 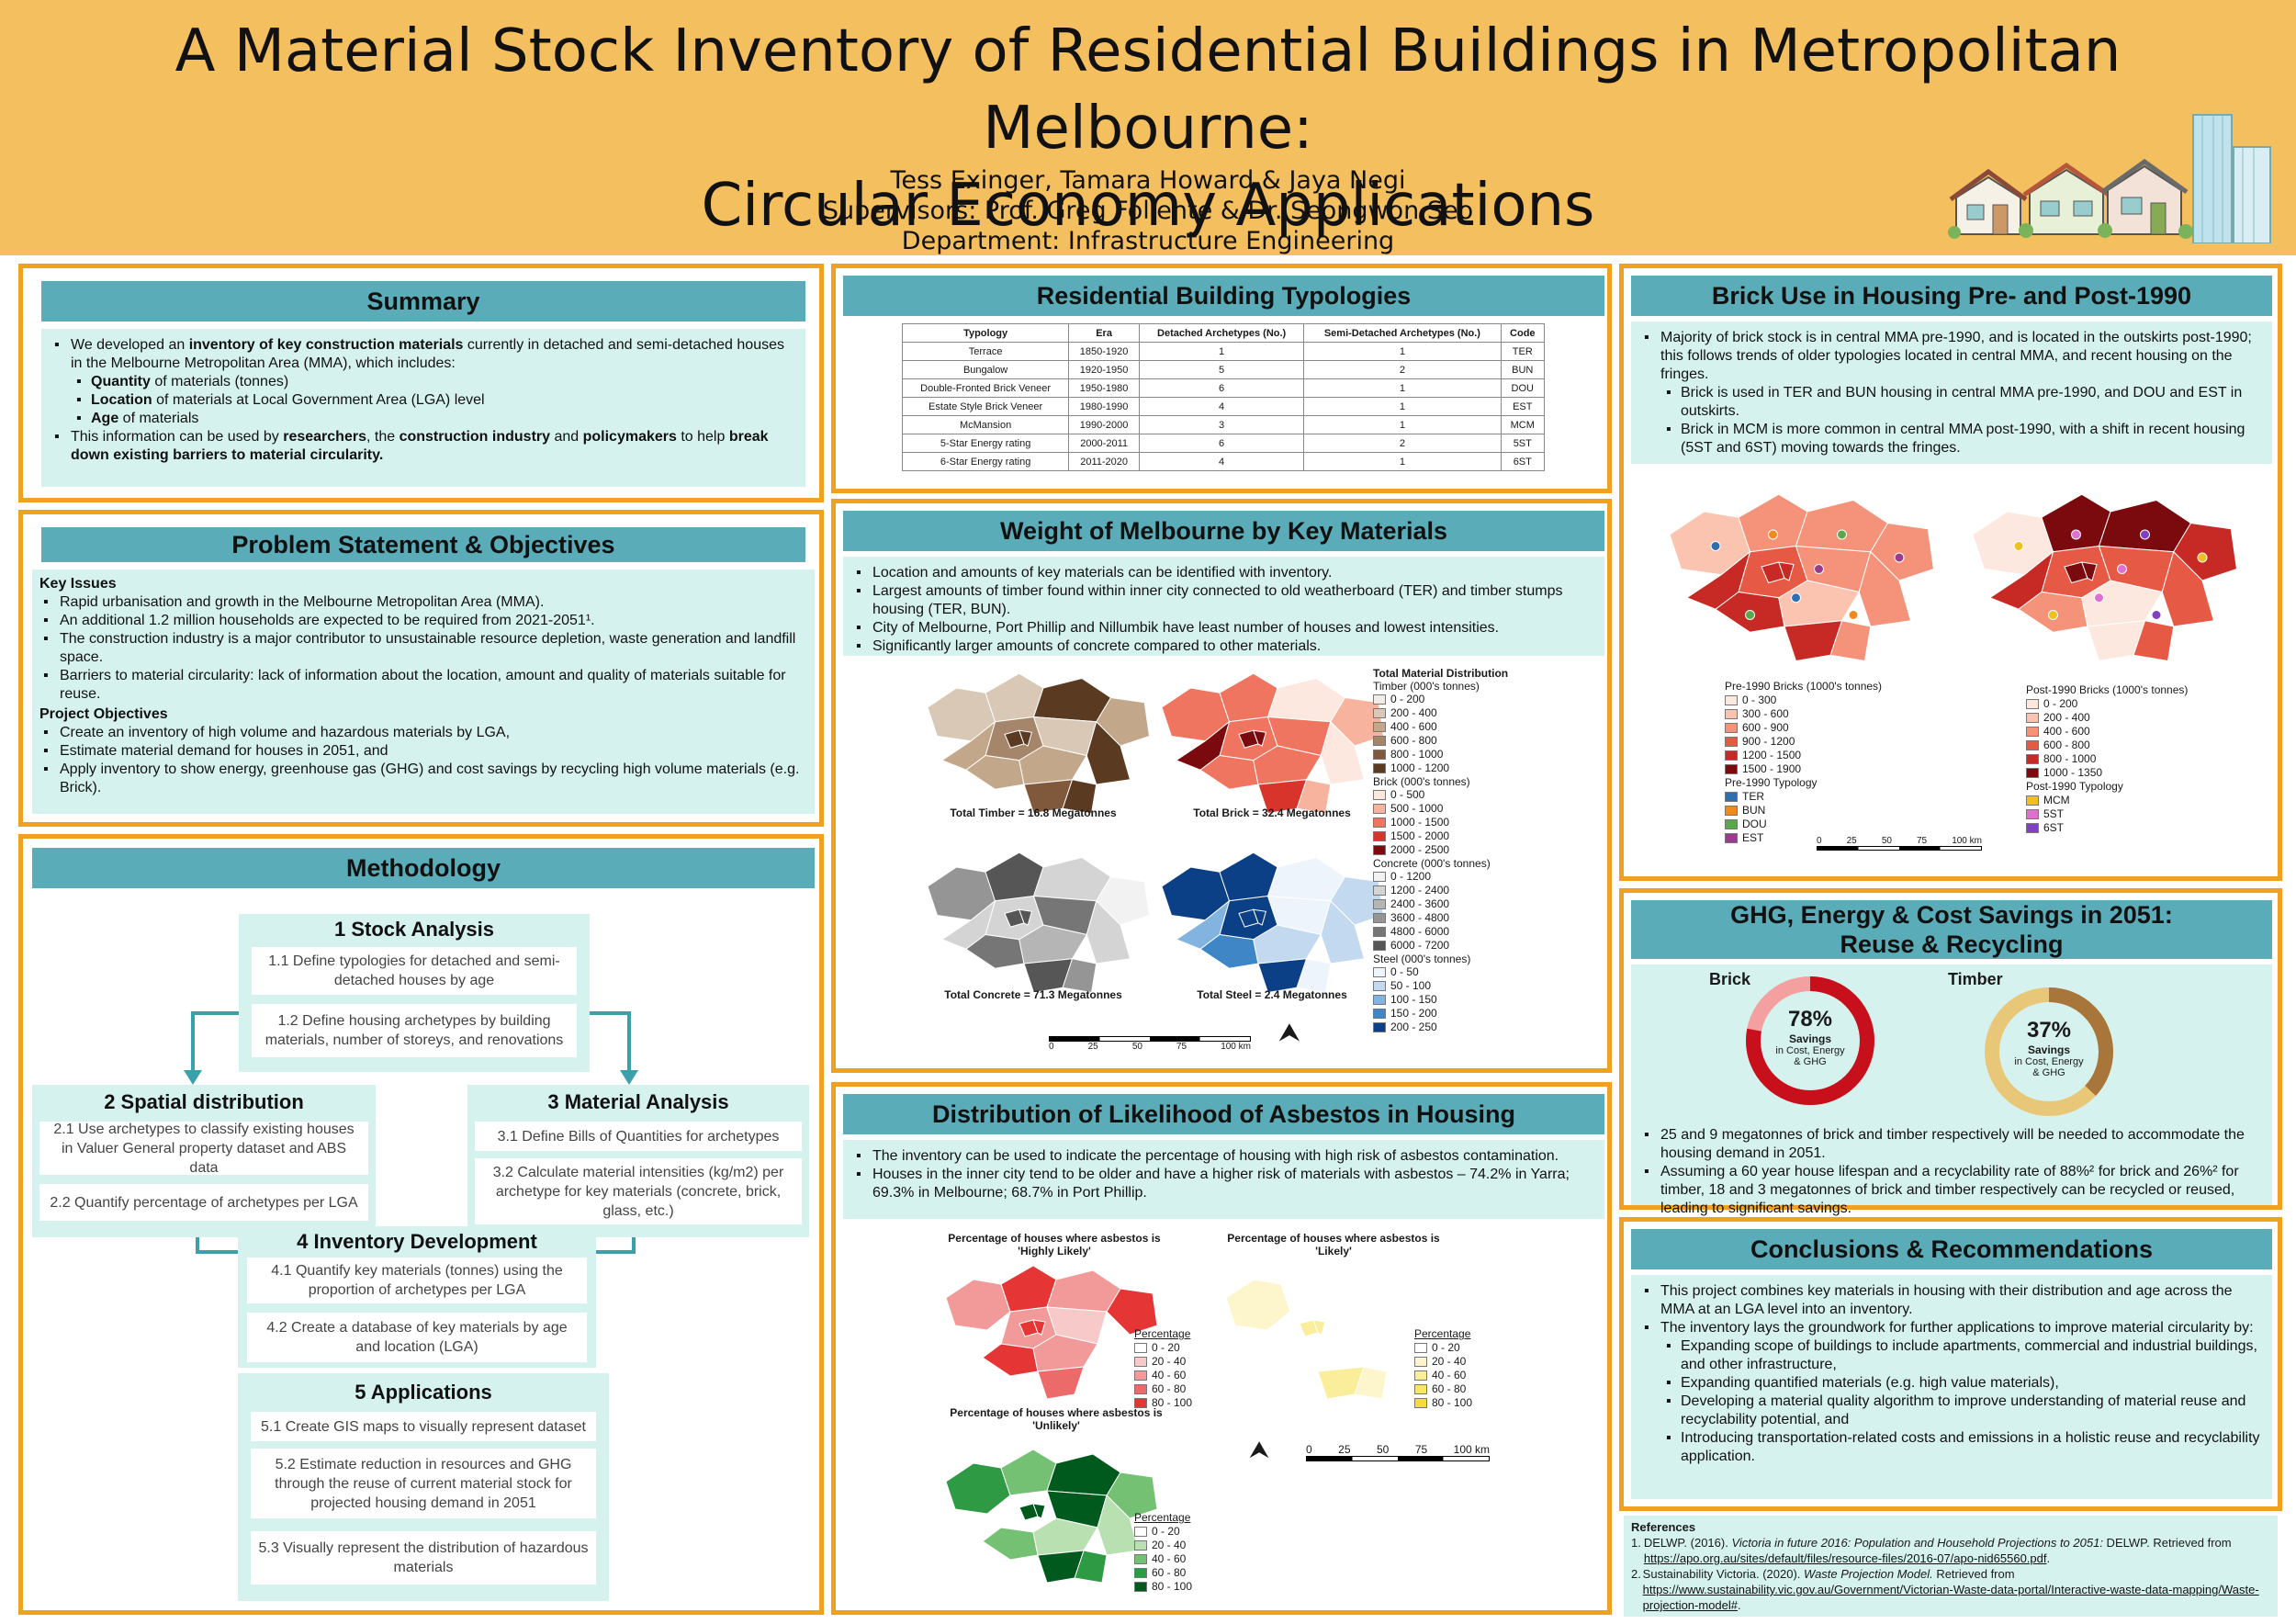 I want to click on table-row: McMansion 1990-2000 3 1 MCM, so click(x=1223, y=424).